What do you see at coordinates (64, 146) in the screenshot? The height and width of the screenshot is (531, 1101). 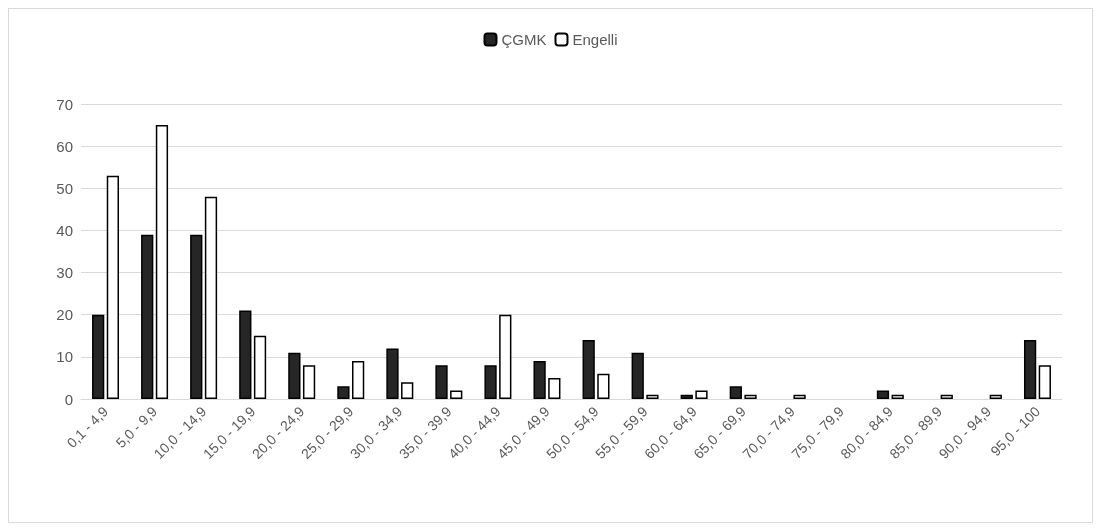 I see `y-tick-label: 60` at bounding box center [64, 146].